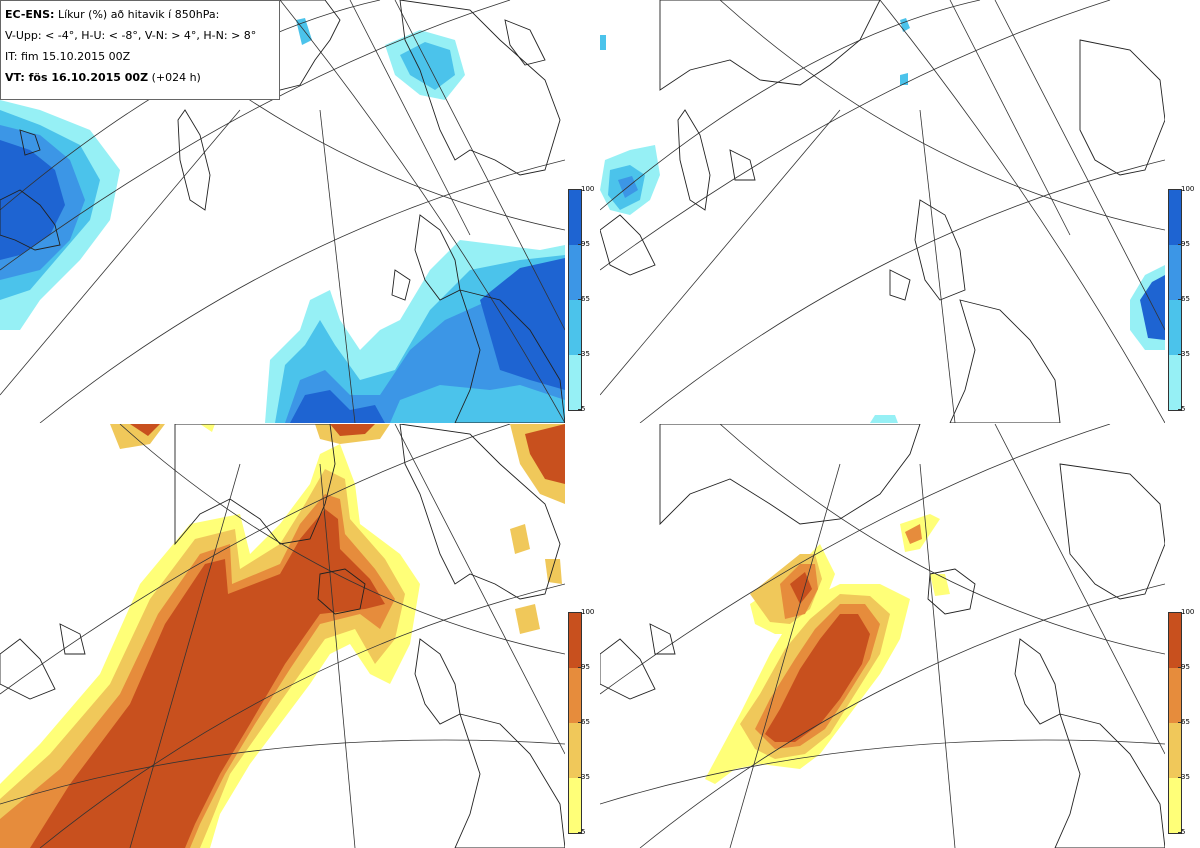 The height and width of the screenshot is (848, 1200). Describe the element at coordinates (827, 649) in the screenshot. I see `probability-field` at that location.